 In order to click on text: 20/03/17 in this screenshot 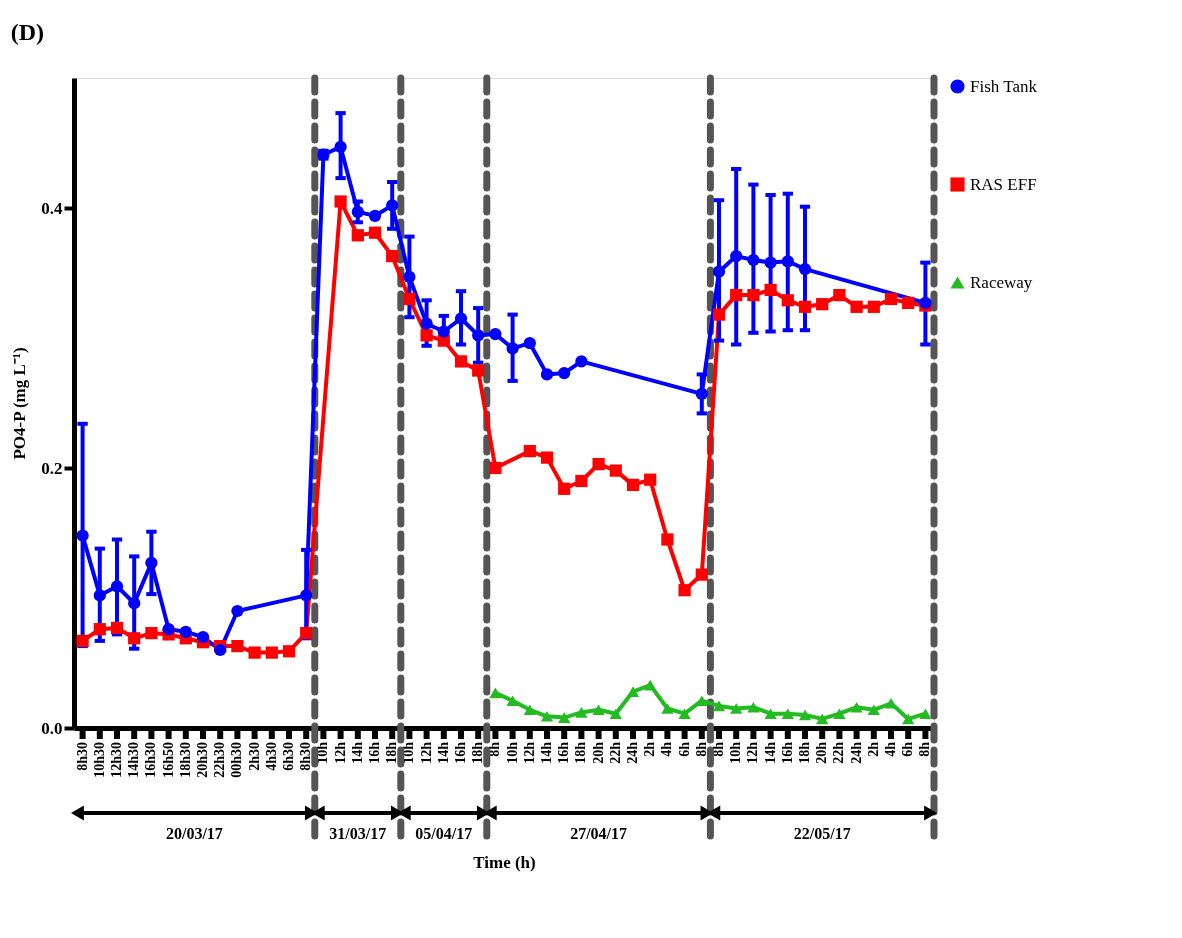, I will do `click(194, 833)`.